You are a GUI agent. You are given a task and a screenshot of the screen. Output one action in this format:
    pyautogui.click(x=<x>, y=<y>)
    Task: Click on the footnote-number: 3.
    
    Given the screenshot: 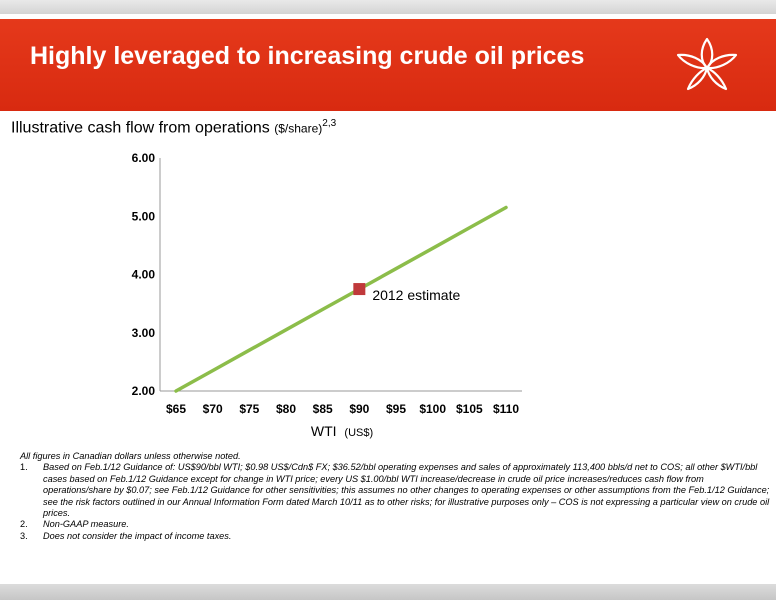 What is the action you would take?
    pyautogui.click(x=24, y=535)
    